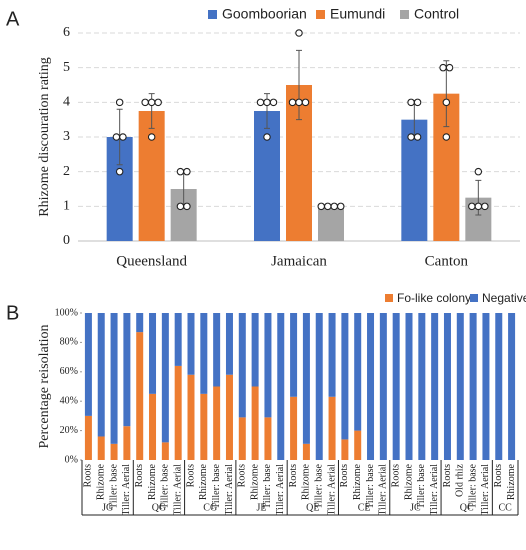 This screenshot has height=550, width=526. I want to click on y-tick-label: 5, so click(66, 67).